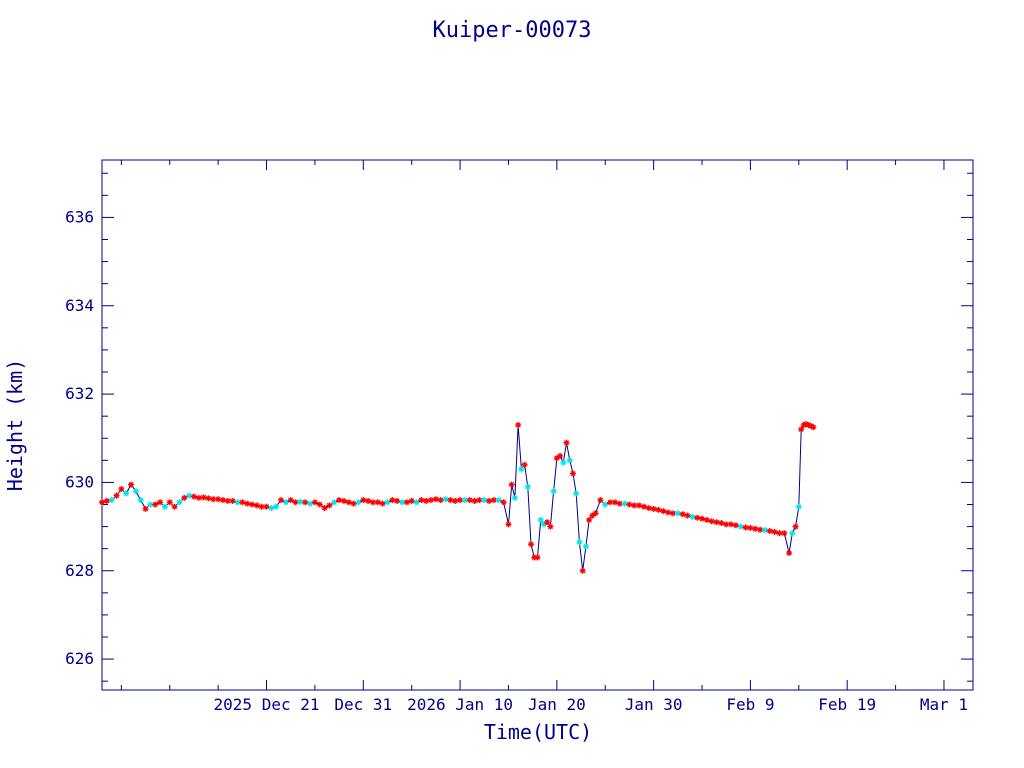  I want to click on y-tick-label: 630, so click(79, 481).